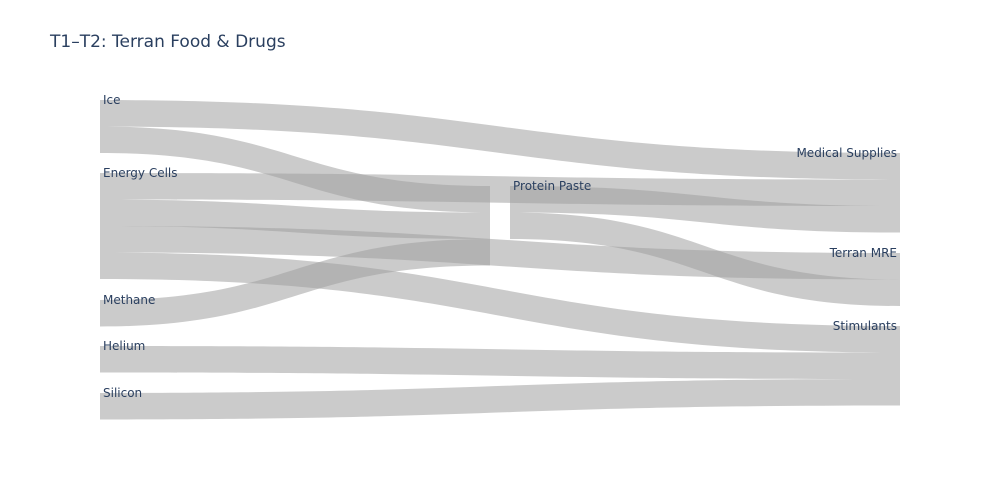 This screenshot has height=500, width=1000. Describe the element at coordinates (129, 300) in the screenshot. I see `node-label-methane: Methane` at that location.